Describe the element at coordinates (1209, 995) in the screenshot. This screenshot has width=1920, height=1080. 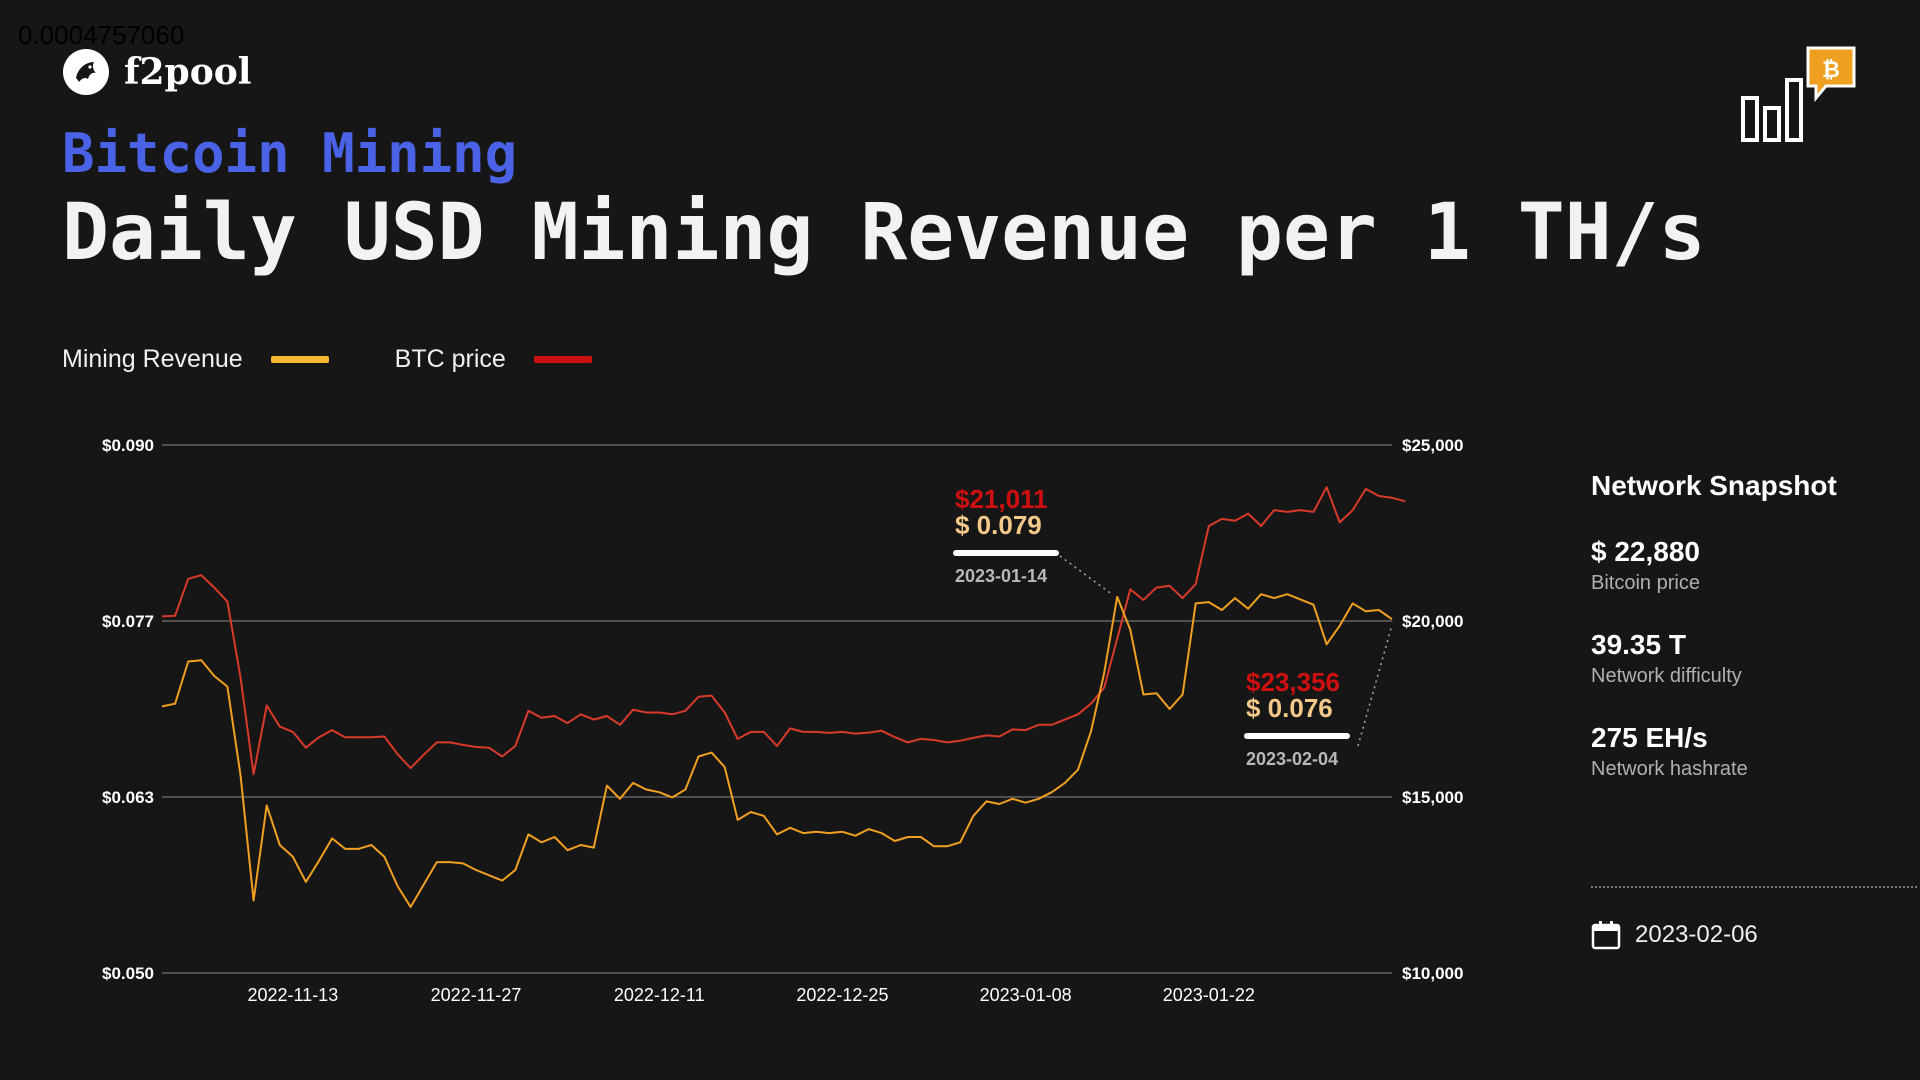
I see `x-tick-label: 2023-01-22` at that location.